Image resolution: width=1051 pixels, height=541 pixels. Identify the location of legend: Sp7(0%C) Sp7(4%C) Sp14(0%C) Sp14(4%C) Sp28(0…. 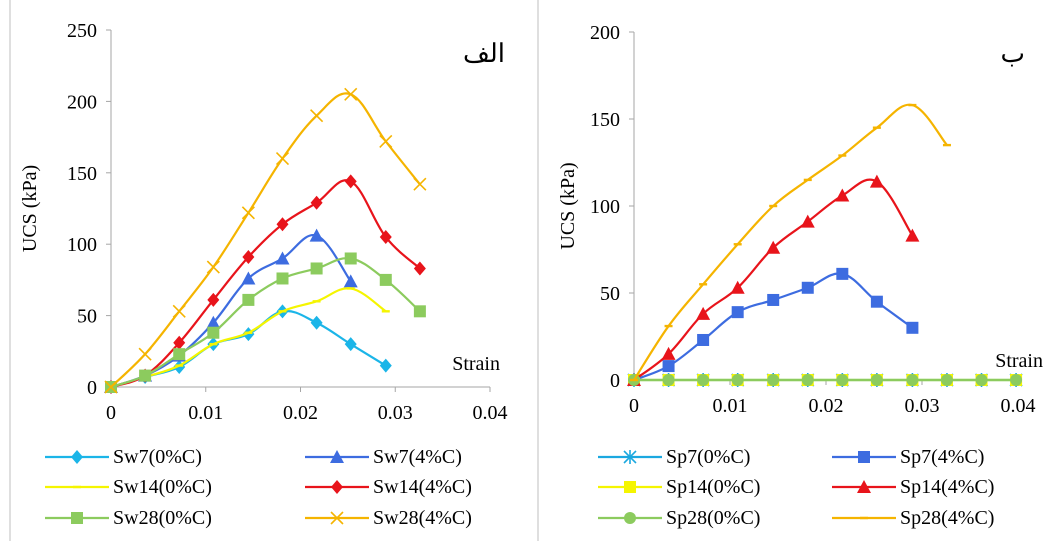
(796, 487).